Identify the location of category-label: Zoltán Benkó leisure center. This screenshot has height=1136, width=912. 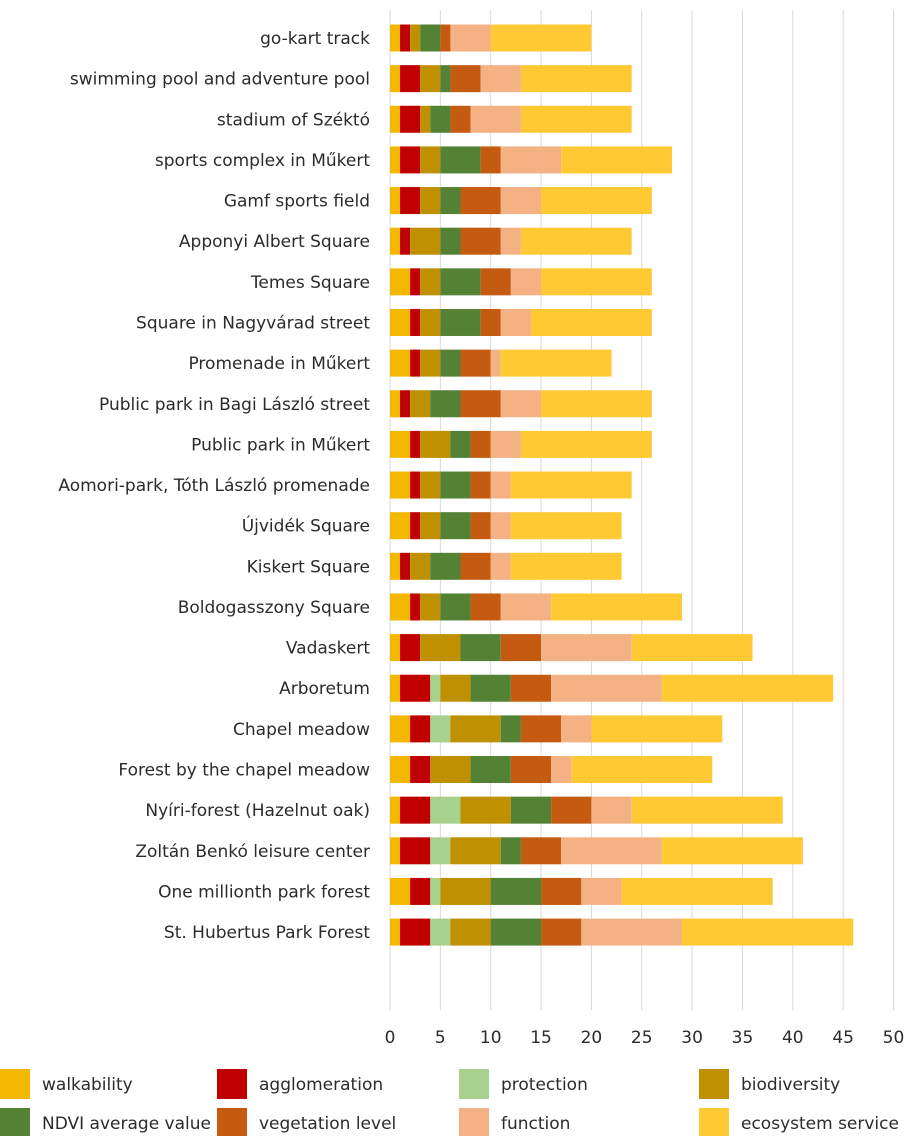
(252, 852).